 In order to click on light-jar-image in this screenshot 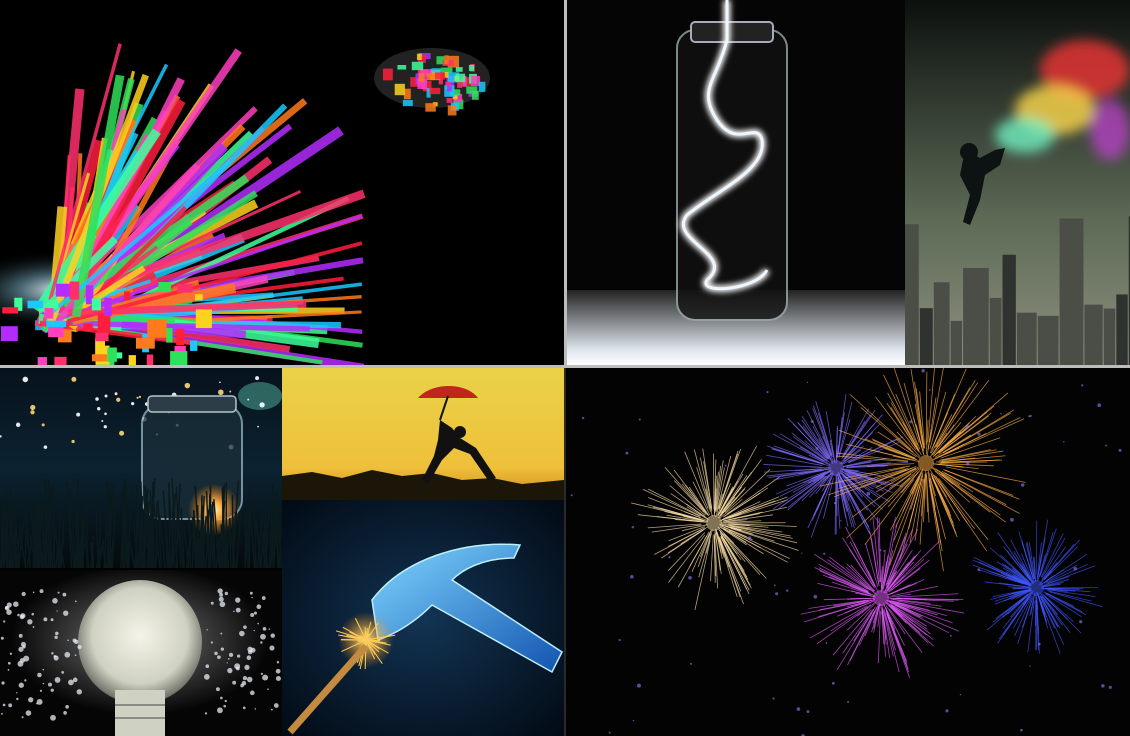, I will do `click(736, 182)`.